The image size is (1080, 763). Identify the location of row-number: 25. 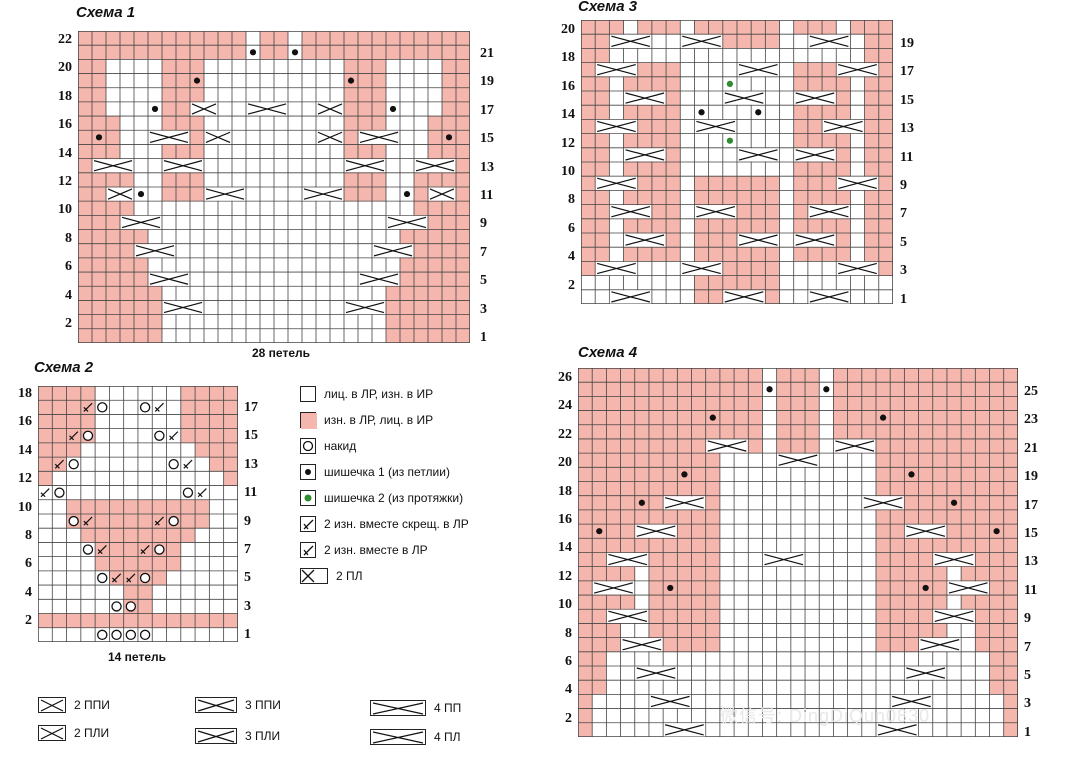
(1031, 391).